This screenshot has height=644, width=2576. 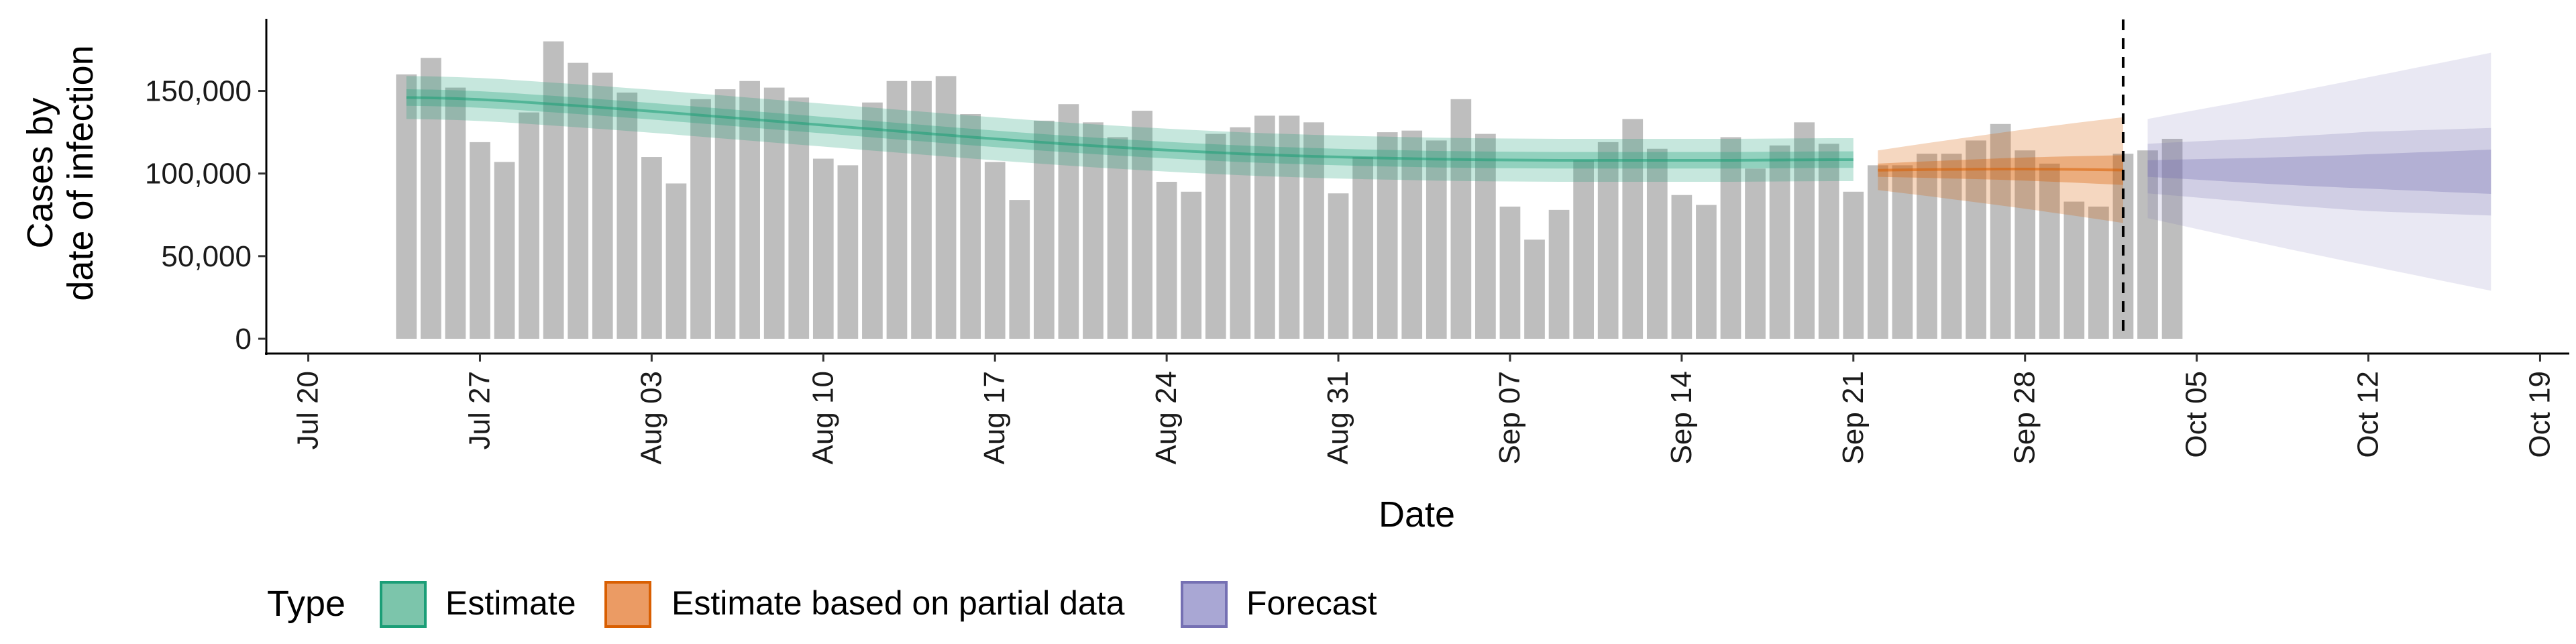 I want to click on legend-title: Type, so click(x=306, y=604).